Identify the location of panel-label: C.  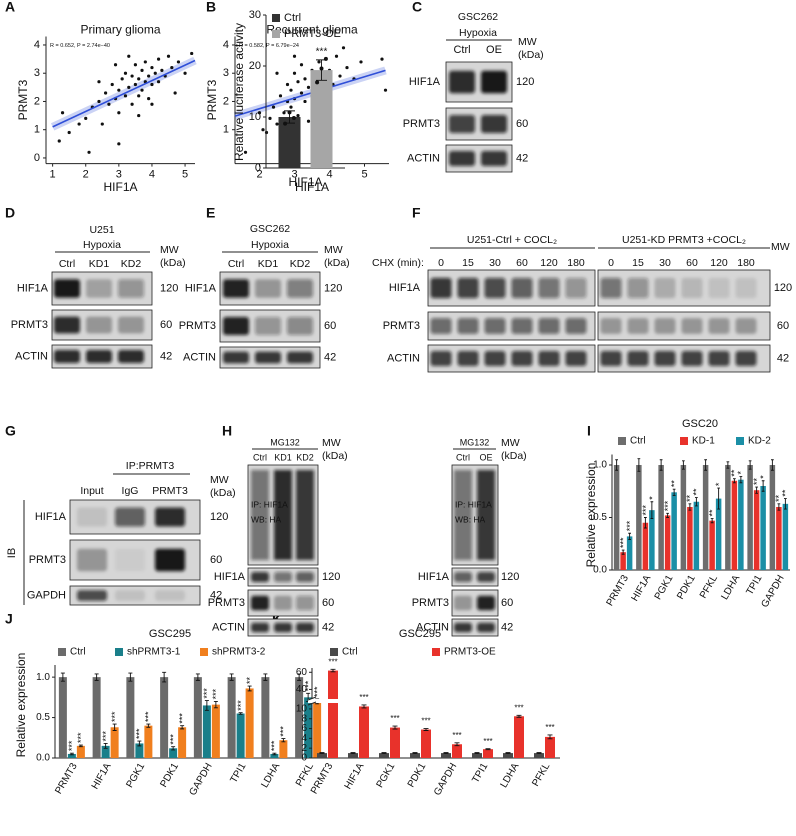
(417, 7).